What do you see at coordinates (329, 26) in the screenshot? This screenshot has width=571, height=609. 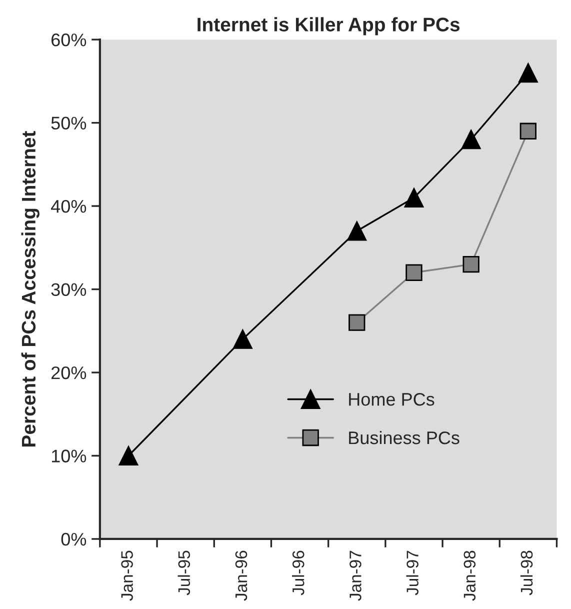 I see `chart-title: Internet is Killer App for PCs` at bounding box center [329, 26].